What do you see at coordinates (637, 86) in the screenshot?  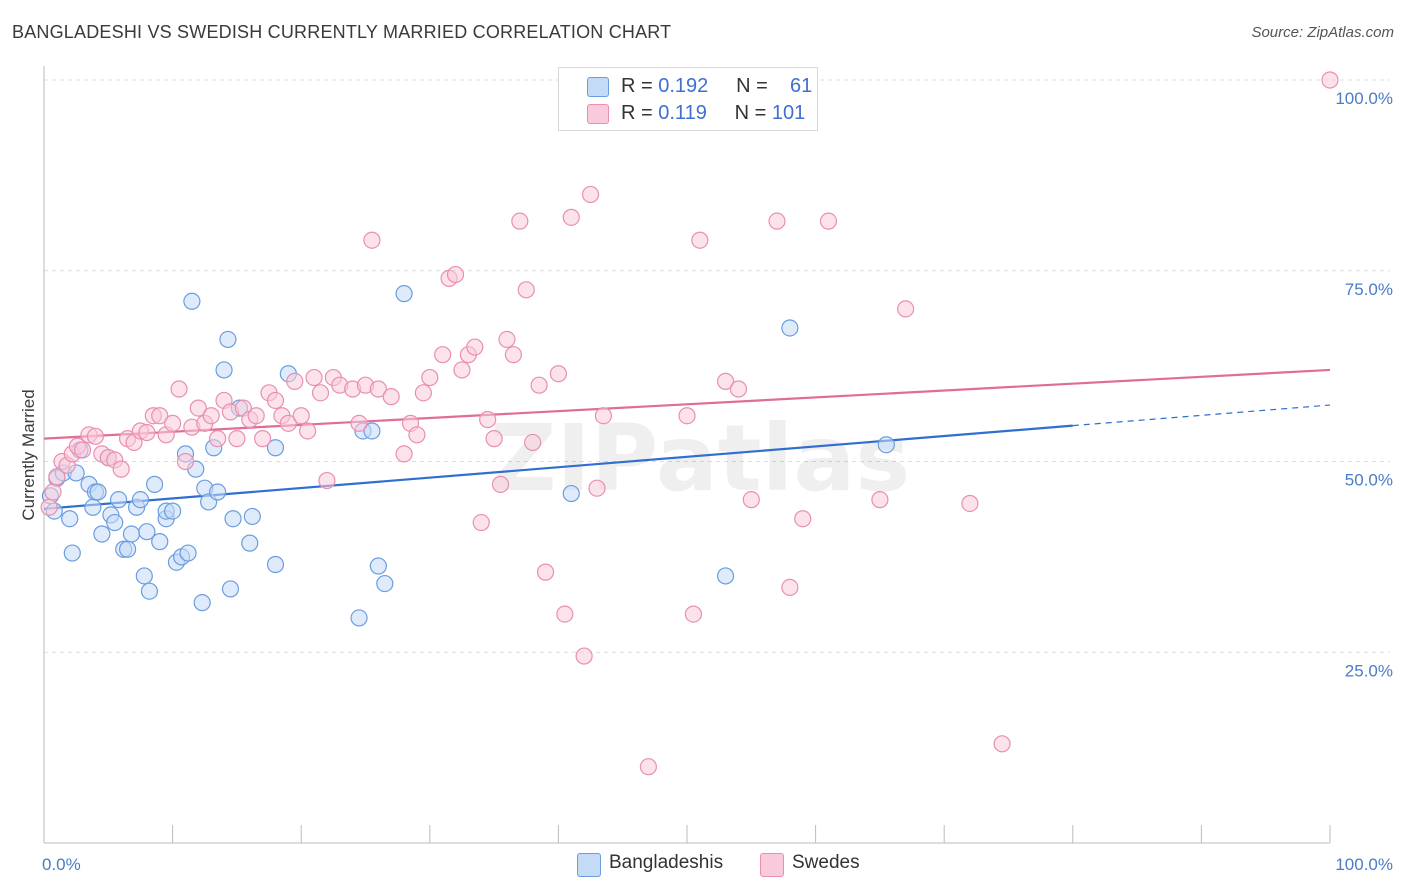 I see `legend-r-label: R =` at bounding box center [637, 86].